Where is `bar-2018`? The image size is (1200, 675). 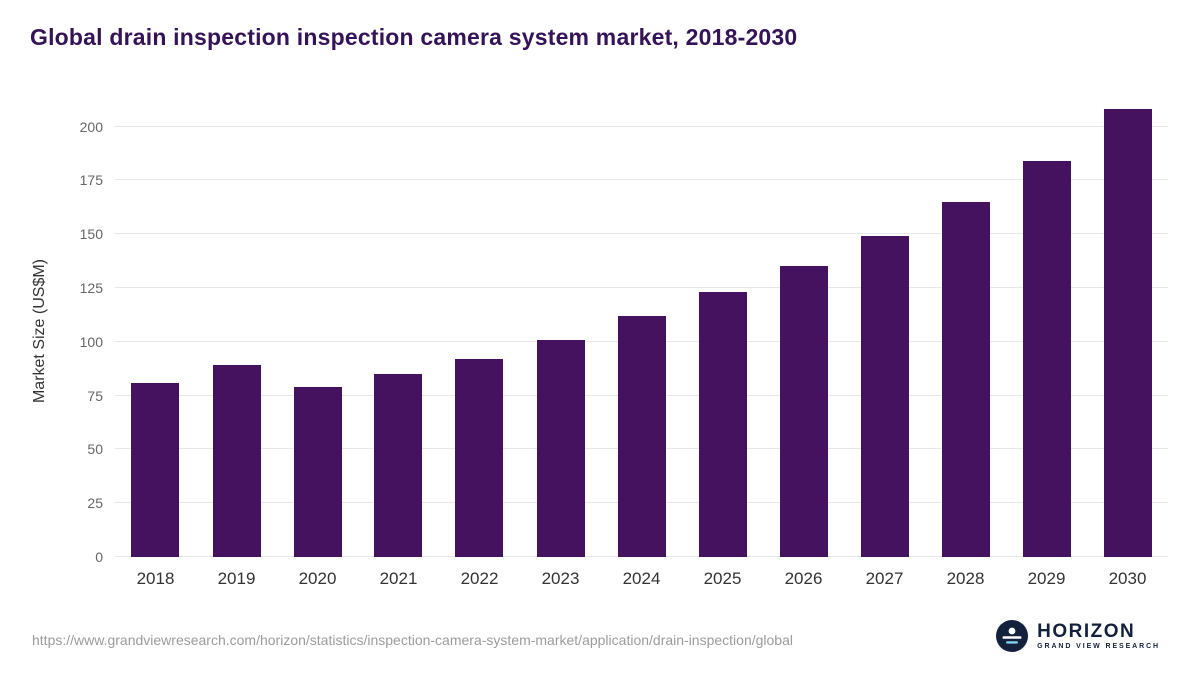 bar-2018 is located at coordinates (155, 469).